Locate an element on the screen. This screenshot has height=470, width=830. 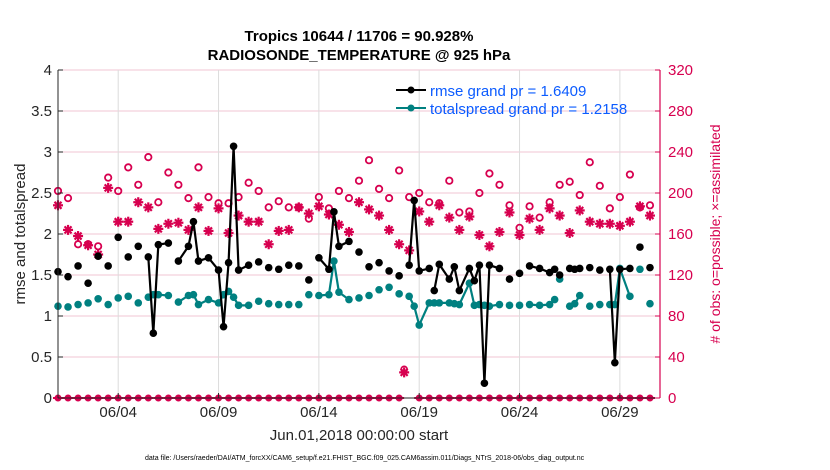
x-tick-label: 06/19 is located at coordinates (419, 412).